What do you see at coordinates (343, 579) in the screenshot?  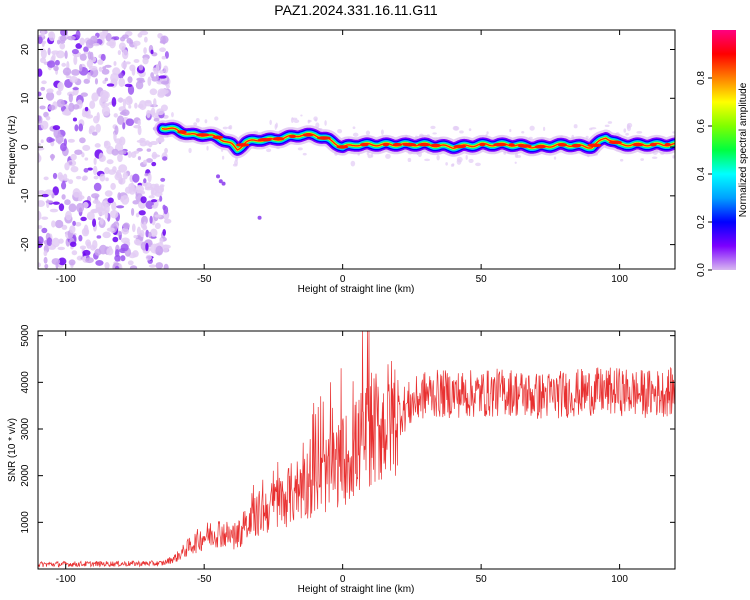 I see `x-tick-label: 0` at bounding box center [343, 579].